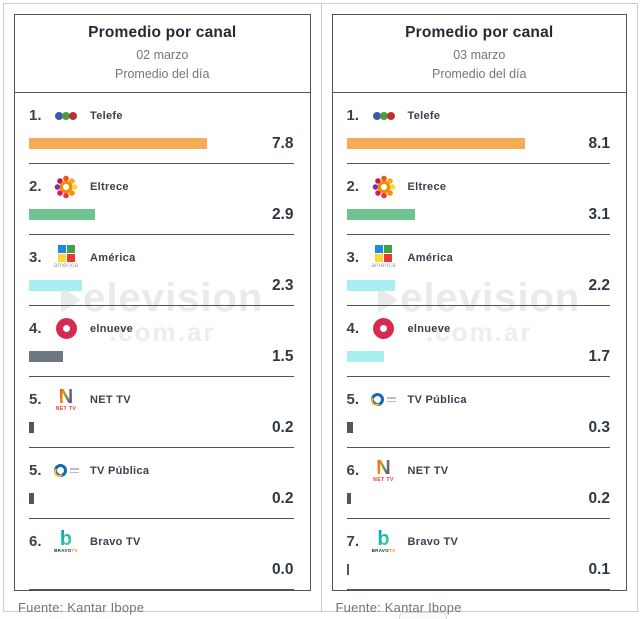  Describe the element at coordinates (282, 569) in the screenshot. I see `rating-value: 0.0` at that location.